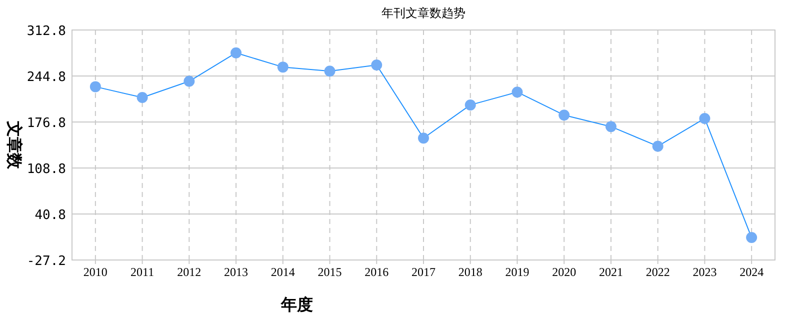 This screenshot has height=330, width=798. Describe the element at coordinates (564, 272) in the screenshot. I see `x-tick-label: 2020` at that location.